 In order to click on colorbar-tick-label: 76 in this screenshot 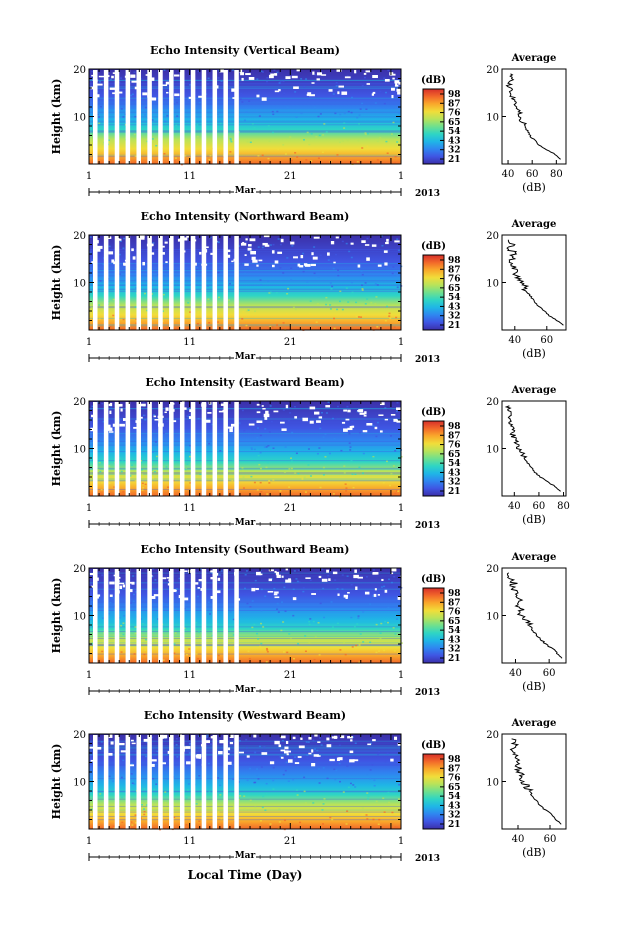, I will do `click(454, 779)`.